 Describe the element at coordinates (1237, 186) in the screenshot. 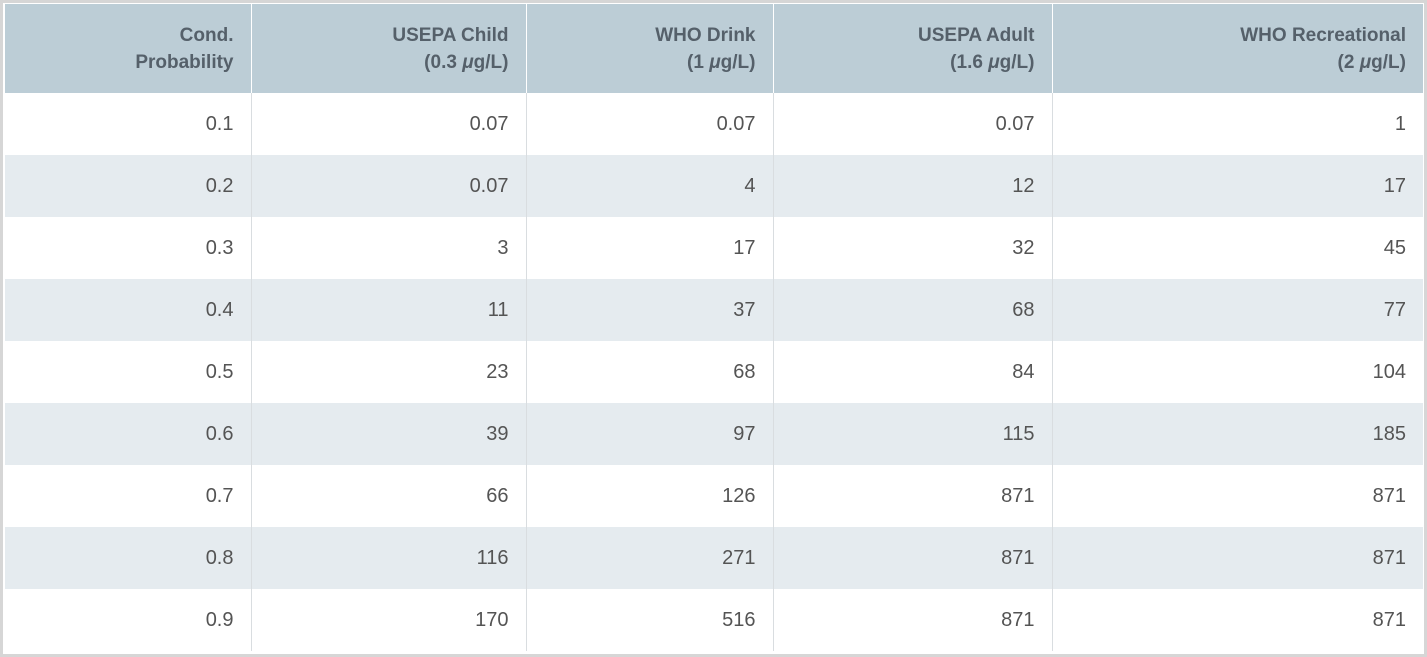

I see `cell-who-recreational: 17` at that location.